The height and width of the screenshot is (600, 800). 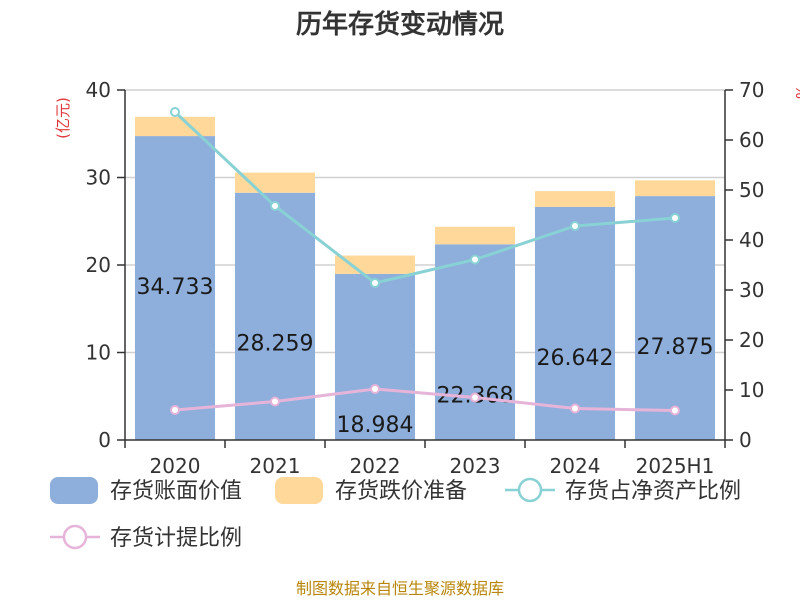 What do you see at coordinates (575, 226) in the screenshot?
I see `line-point-2-2024` at bounding box center [575, 226].